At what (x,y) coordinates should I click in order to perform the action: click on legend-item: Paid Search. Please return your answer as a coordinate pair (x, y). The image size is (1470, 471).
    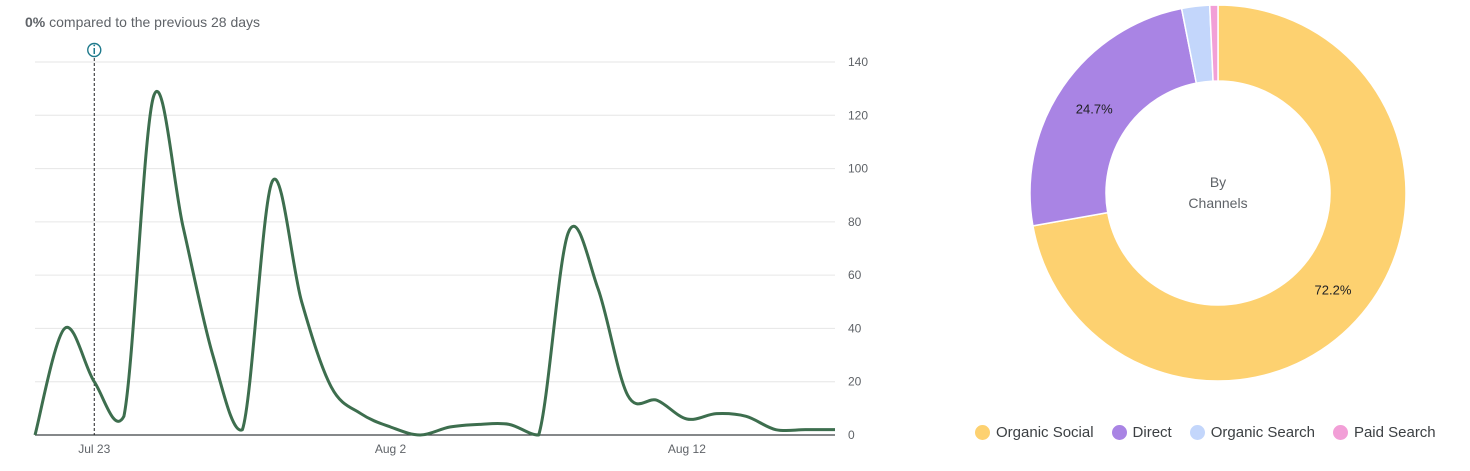
    Looking at the image, I should click on (1384, 432).